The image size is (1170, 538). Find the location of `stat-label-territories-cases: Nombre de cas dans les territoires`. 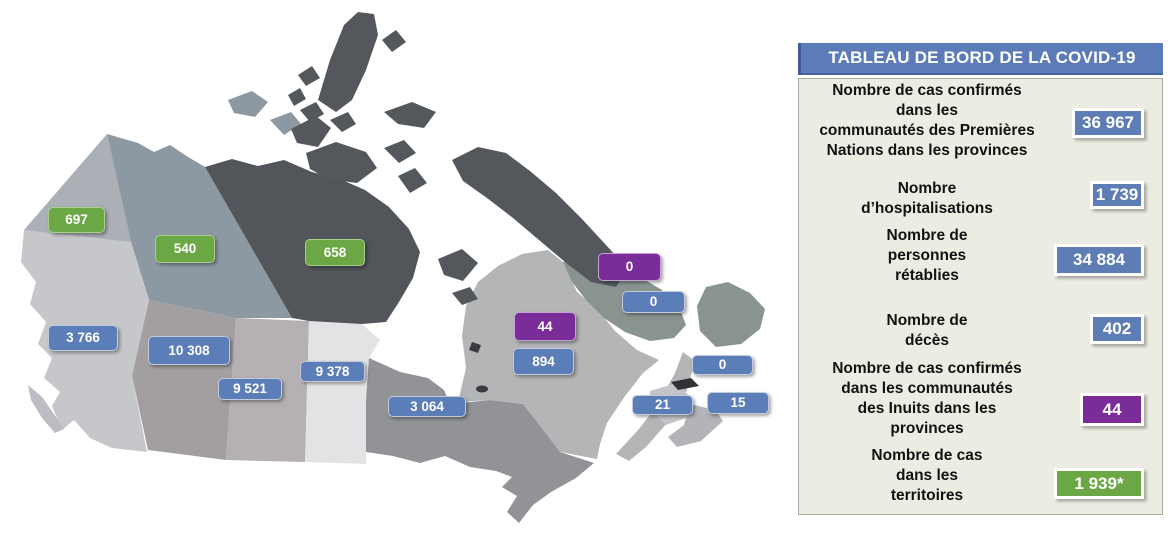

stat-label-territories-cases: Nombre de cas dans les territoires is located at coordinates (927, 475).